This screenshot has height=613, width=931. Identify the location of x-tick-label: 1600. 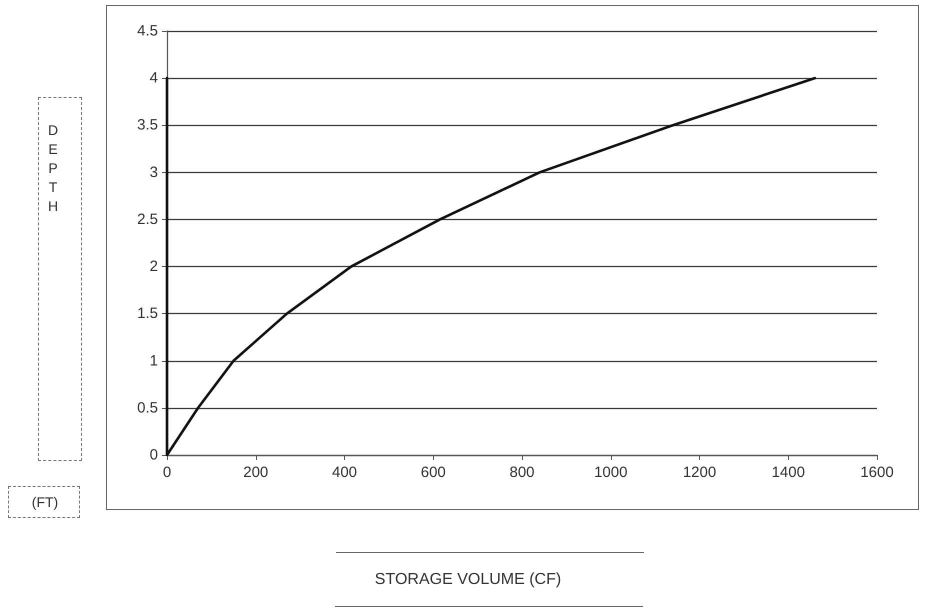
(877, 472).